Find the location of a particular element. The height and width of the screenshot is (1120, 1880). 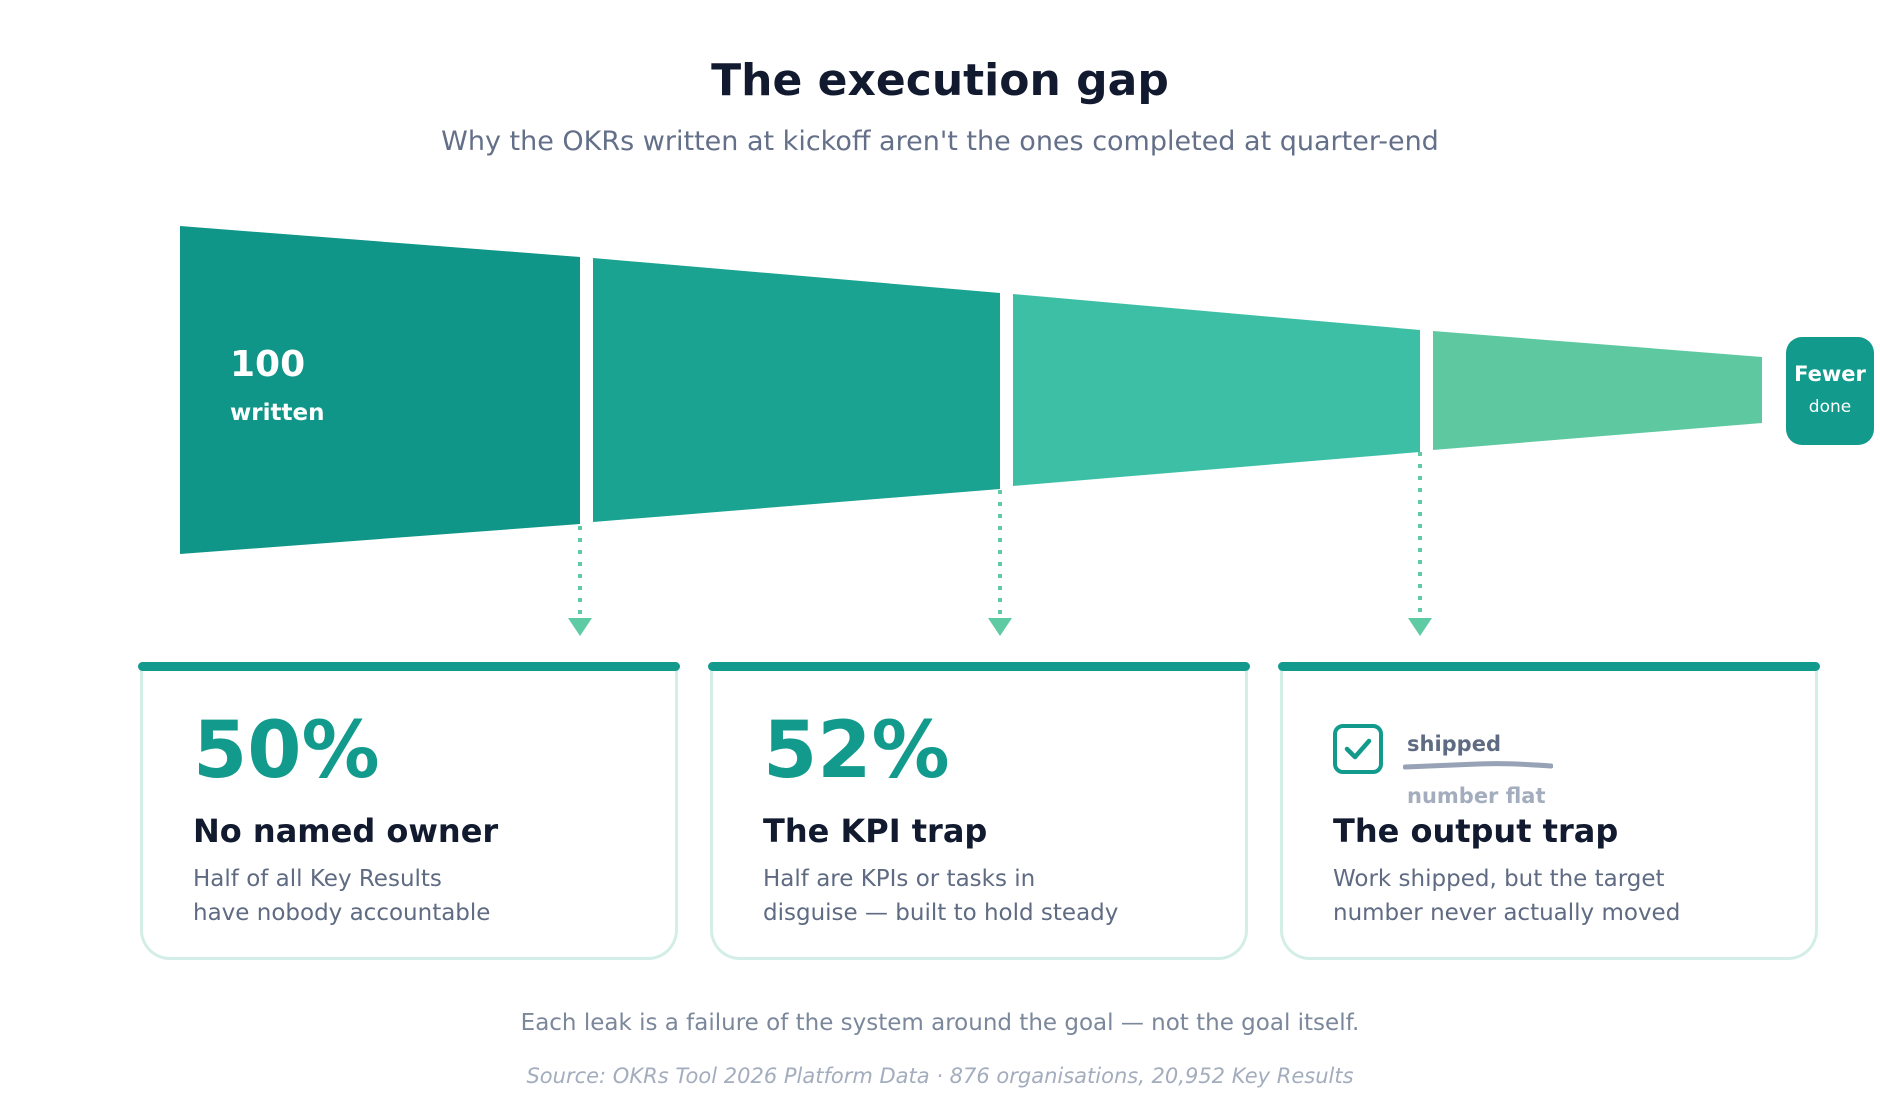

card-stat: 50% is located at coordinates (286, 751).